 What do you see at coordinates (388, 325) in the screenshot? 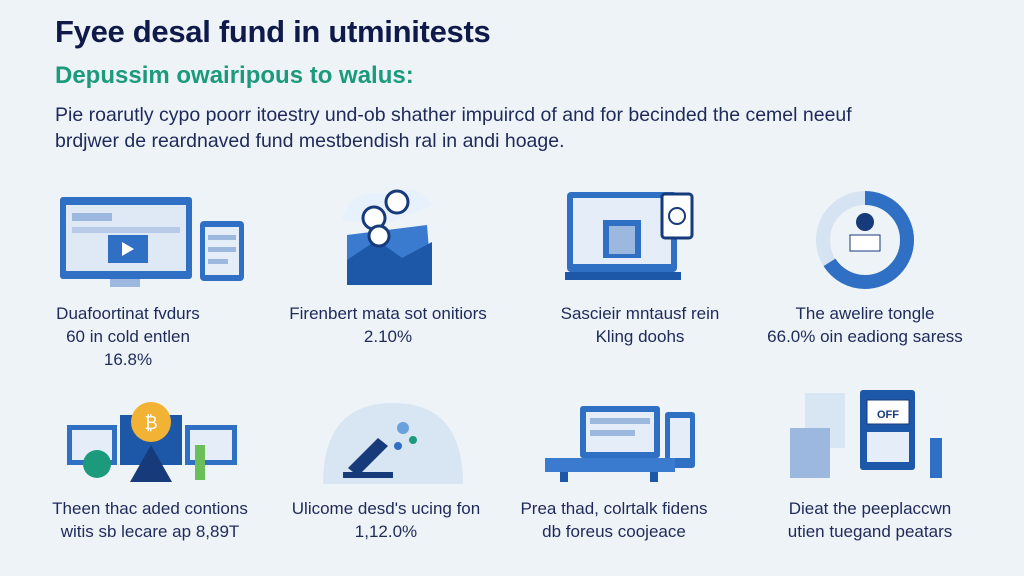
I see `caption-2: Firenbert mata sot onitiors 2.10%` at bounding box center [388, 325].